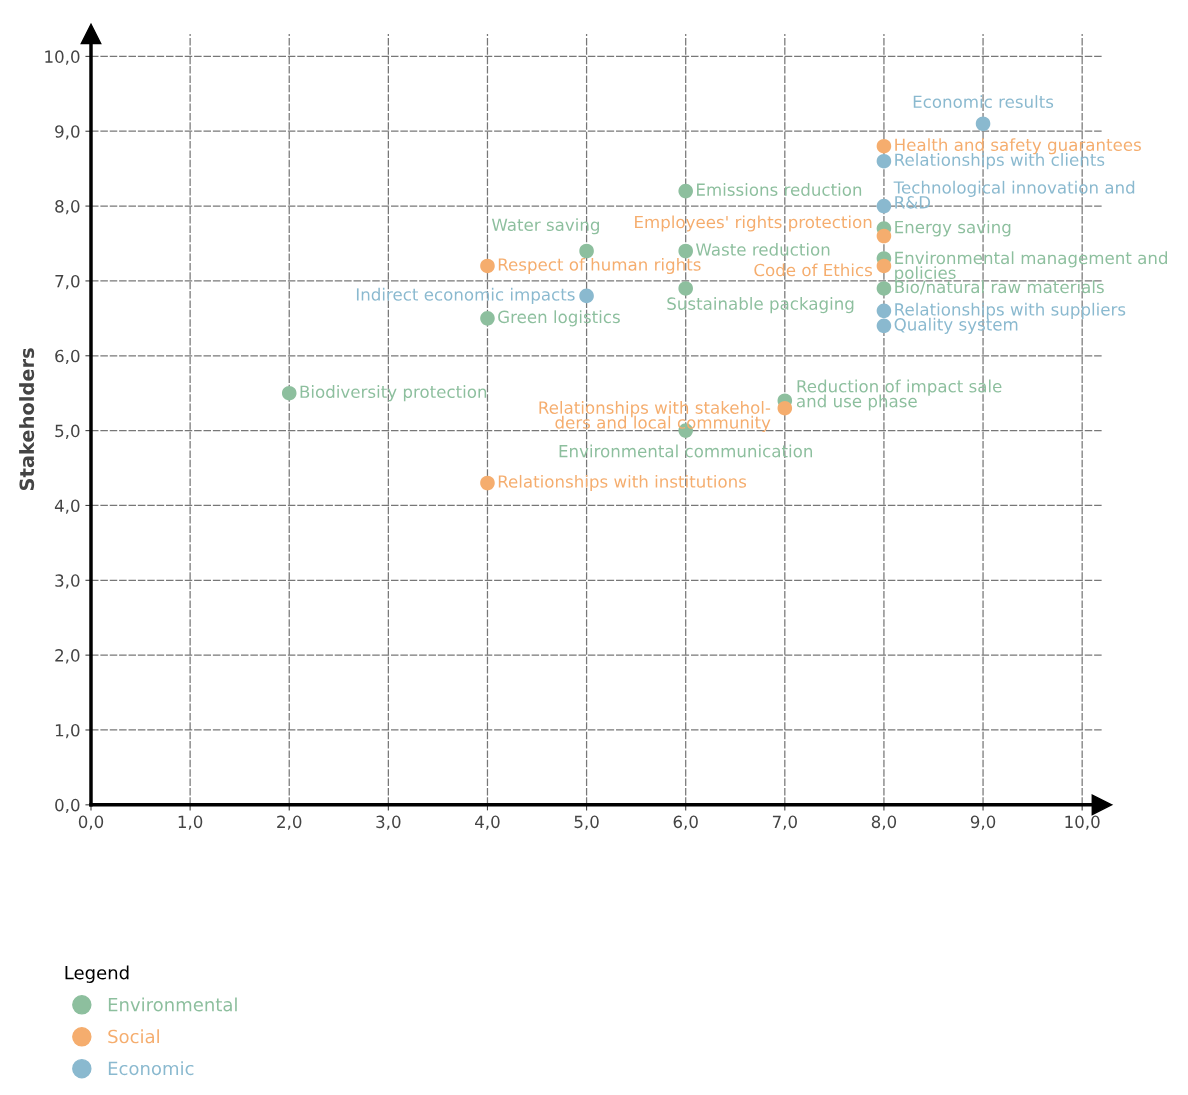 The width and height of the screenshot is (1188, 1095). Describe the element at coordinates (1010, 310) in the screenshot. I see `annotation: Relationships with suppliers` at that location.